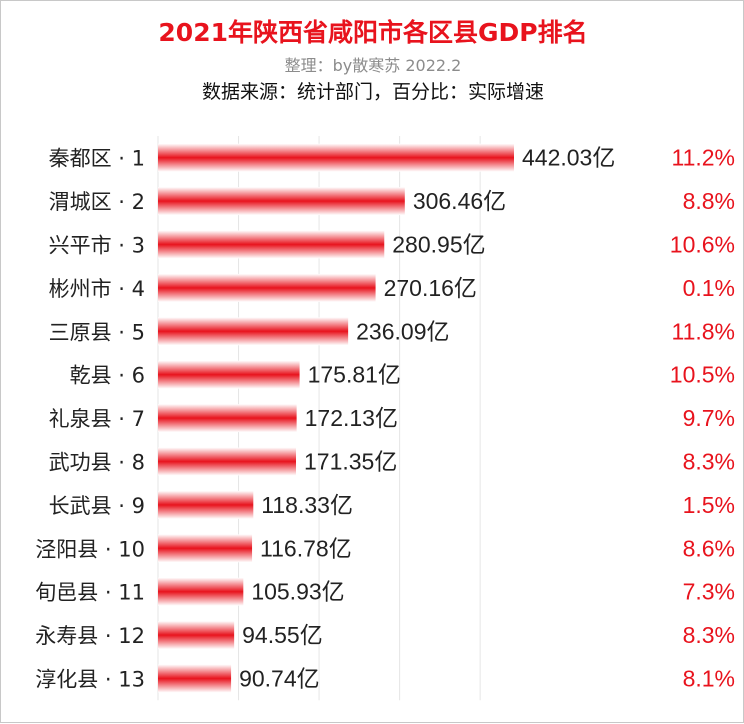 This screenshot has height=724, width=744. What do you see at coordinates (279, 679) in the screenshot?
I see `value-label: 90.74亿` at bounding box center [279, 679].